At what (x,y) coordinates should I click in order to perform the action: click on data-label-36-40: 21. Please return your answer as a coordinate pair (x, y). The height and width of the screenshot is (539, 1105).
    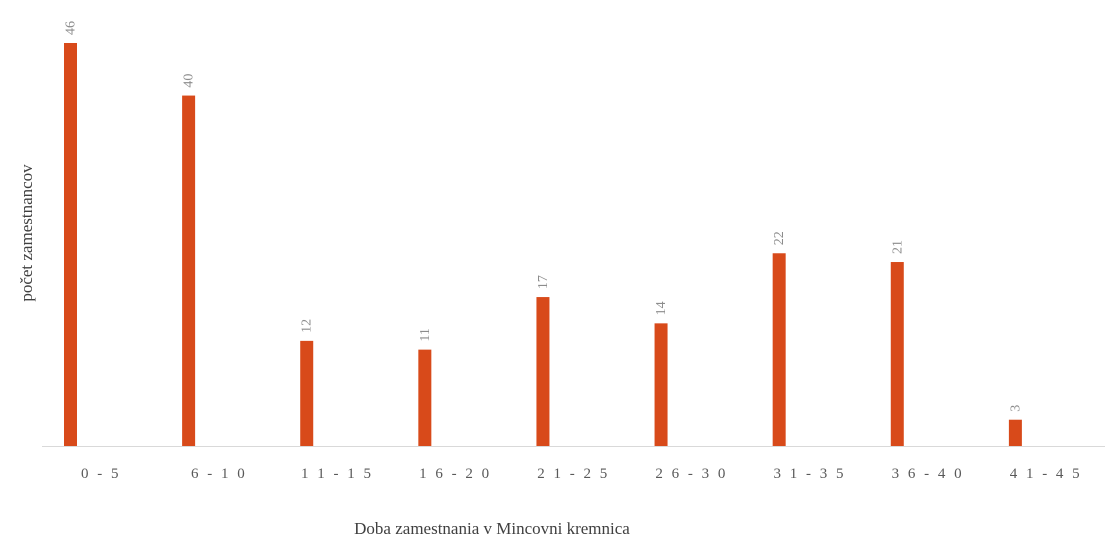
    Looking at the image, I should click on (897, 247).